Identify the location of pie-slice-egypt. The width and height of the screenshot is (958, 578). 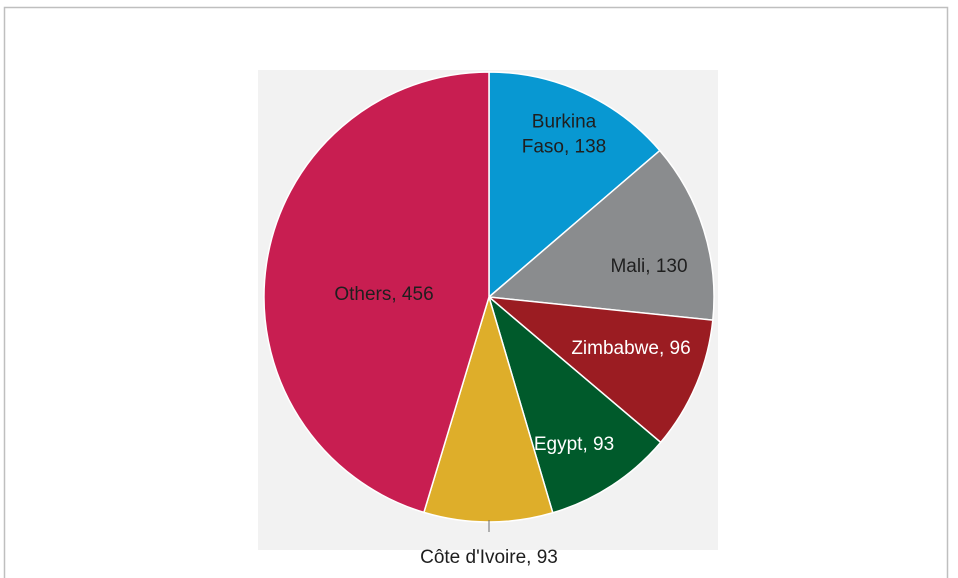
(574, 404).